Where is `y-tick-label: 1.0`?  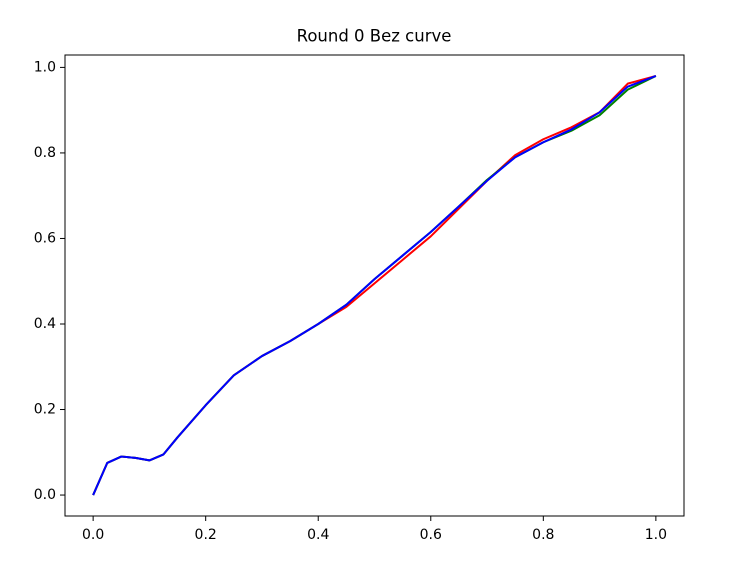 y-tick-label: 1.0 is located at coordinates (45, 67).